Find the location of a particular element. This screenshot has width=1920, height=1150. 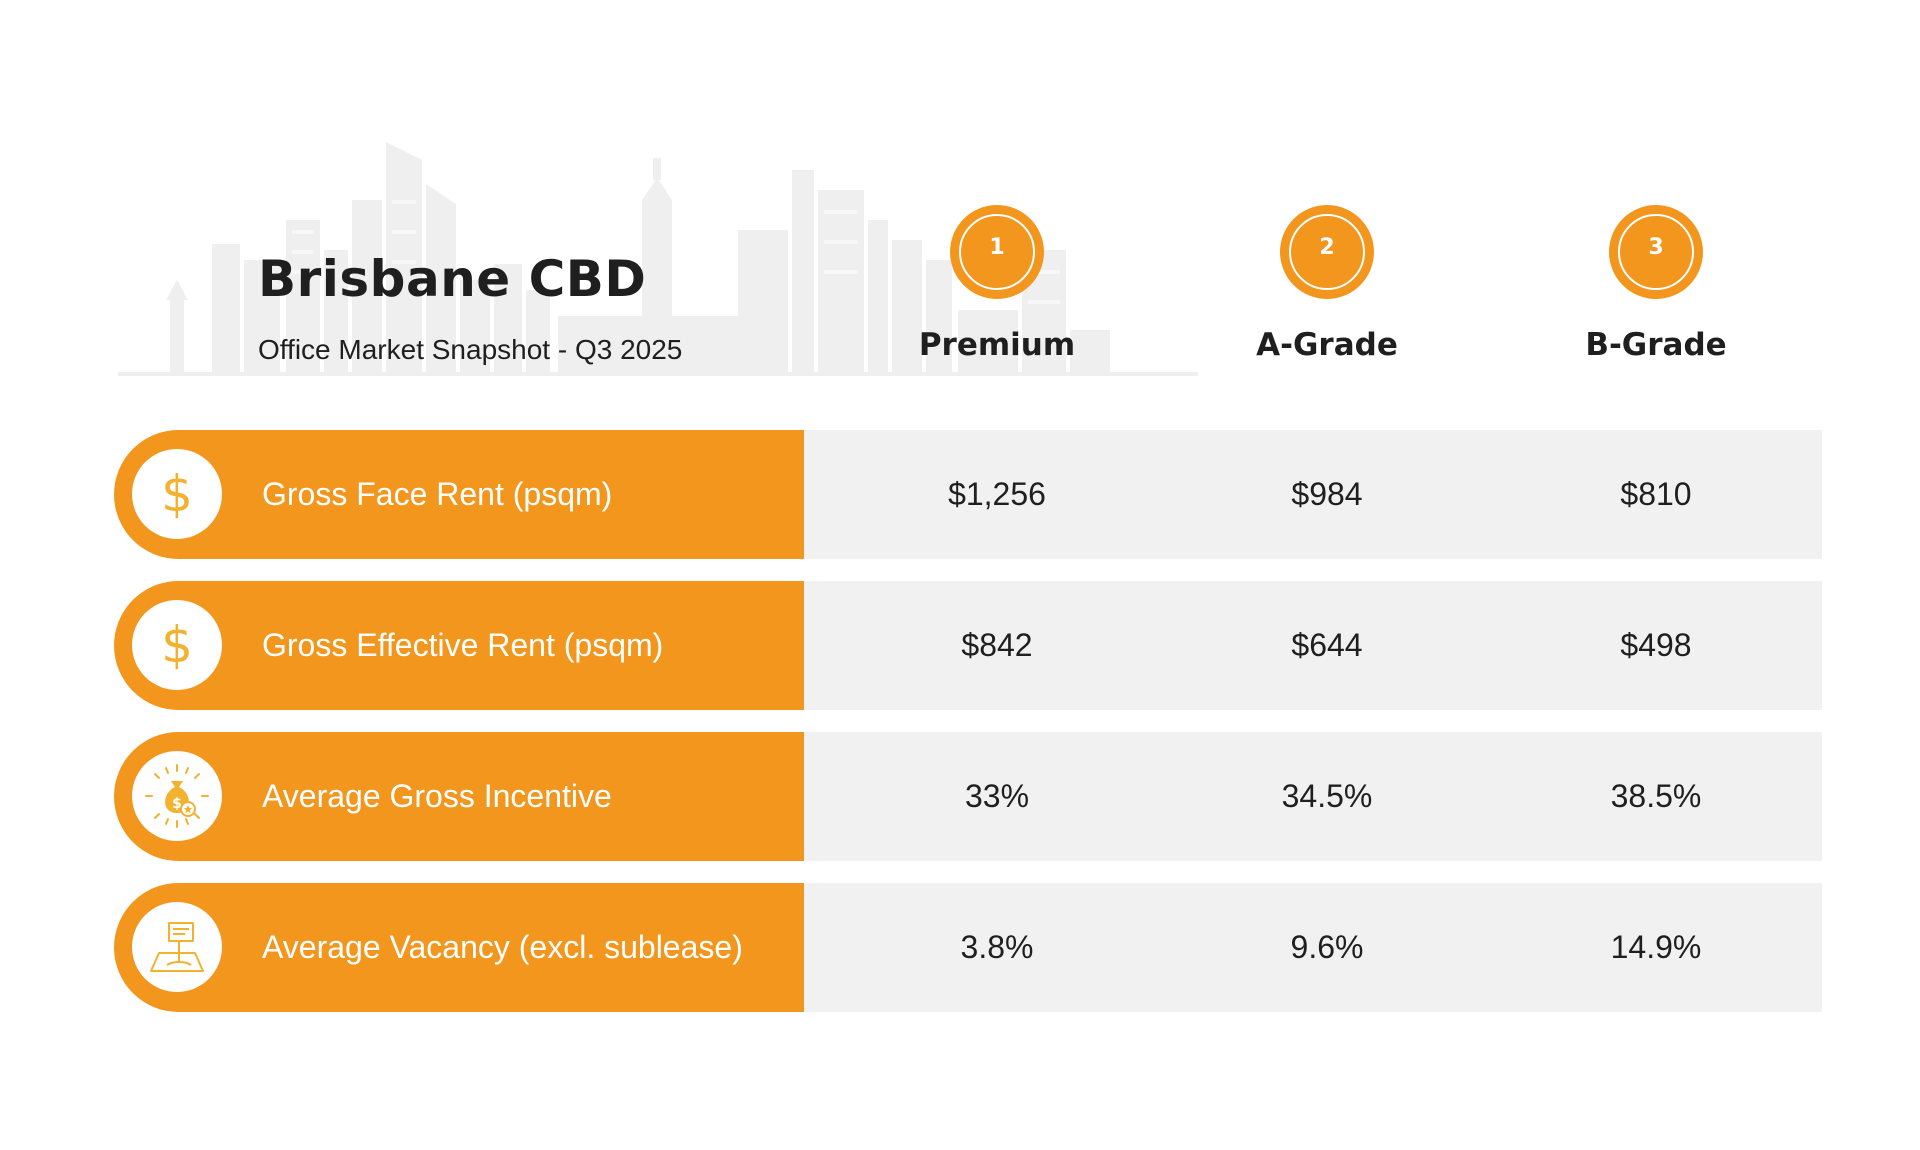

table-cell-b-grade: 38.5% is located at coordinates (1656, 796).